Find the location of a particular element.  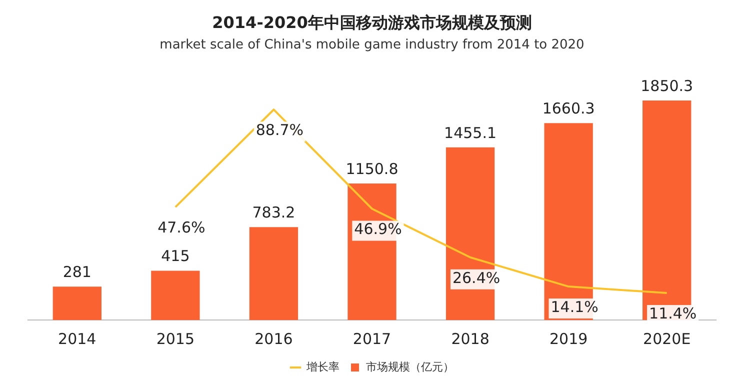

data-label: 26.4% is located at coordinates (476, 277).